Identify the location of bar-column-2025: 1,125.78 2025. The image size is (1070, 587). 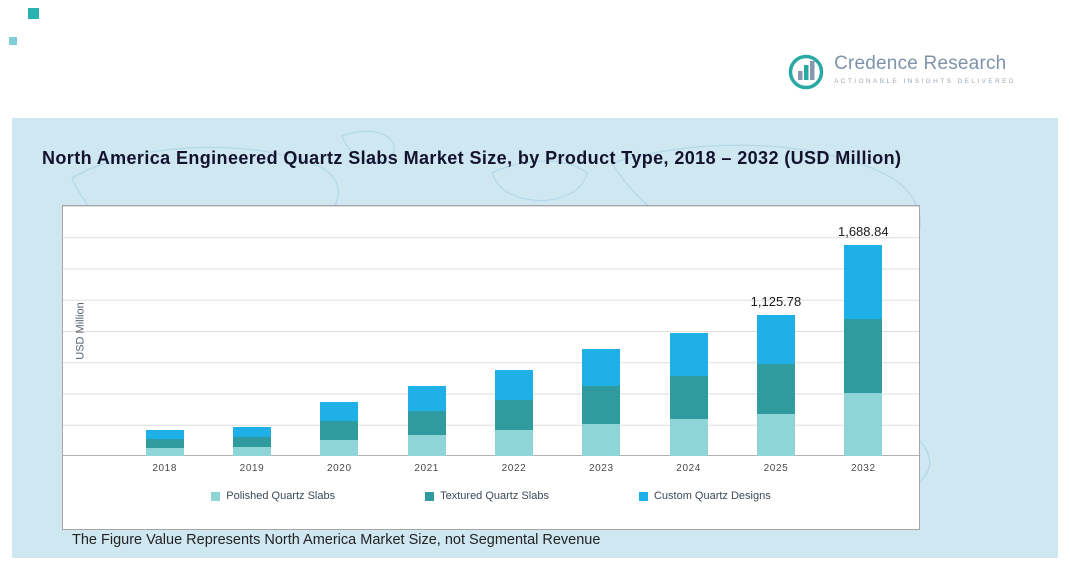
(775, 344).